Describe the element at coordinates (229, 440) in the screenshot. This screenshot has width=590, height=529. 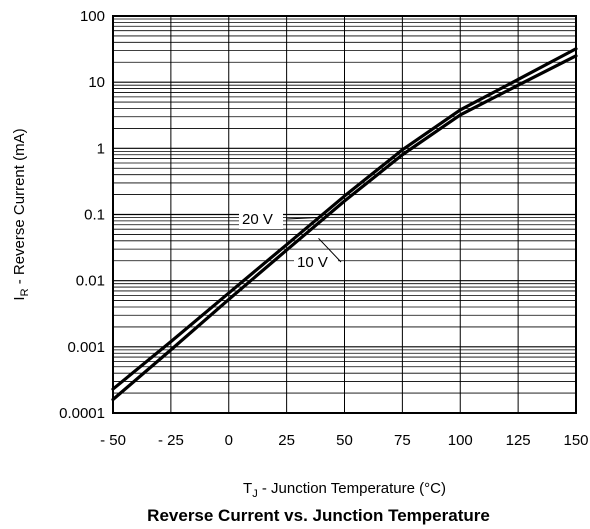
I see `x-tick-label: 0` at that location.